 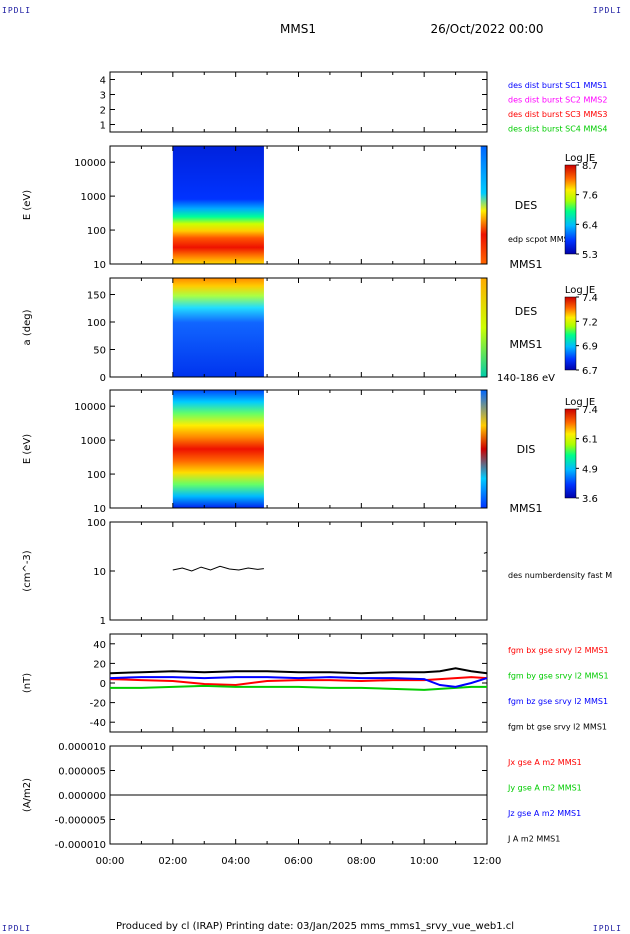 What do you see at coordinates (557, 100) in the screenshot?
I see `burst-legend-item: des dist burst SC2 MMS2` at bounding box center [557, 100].